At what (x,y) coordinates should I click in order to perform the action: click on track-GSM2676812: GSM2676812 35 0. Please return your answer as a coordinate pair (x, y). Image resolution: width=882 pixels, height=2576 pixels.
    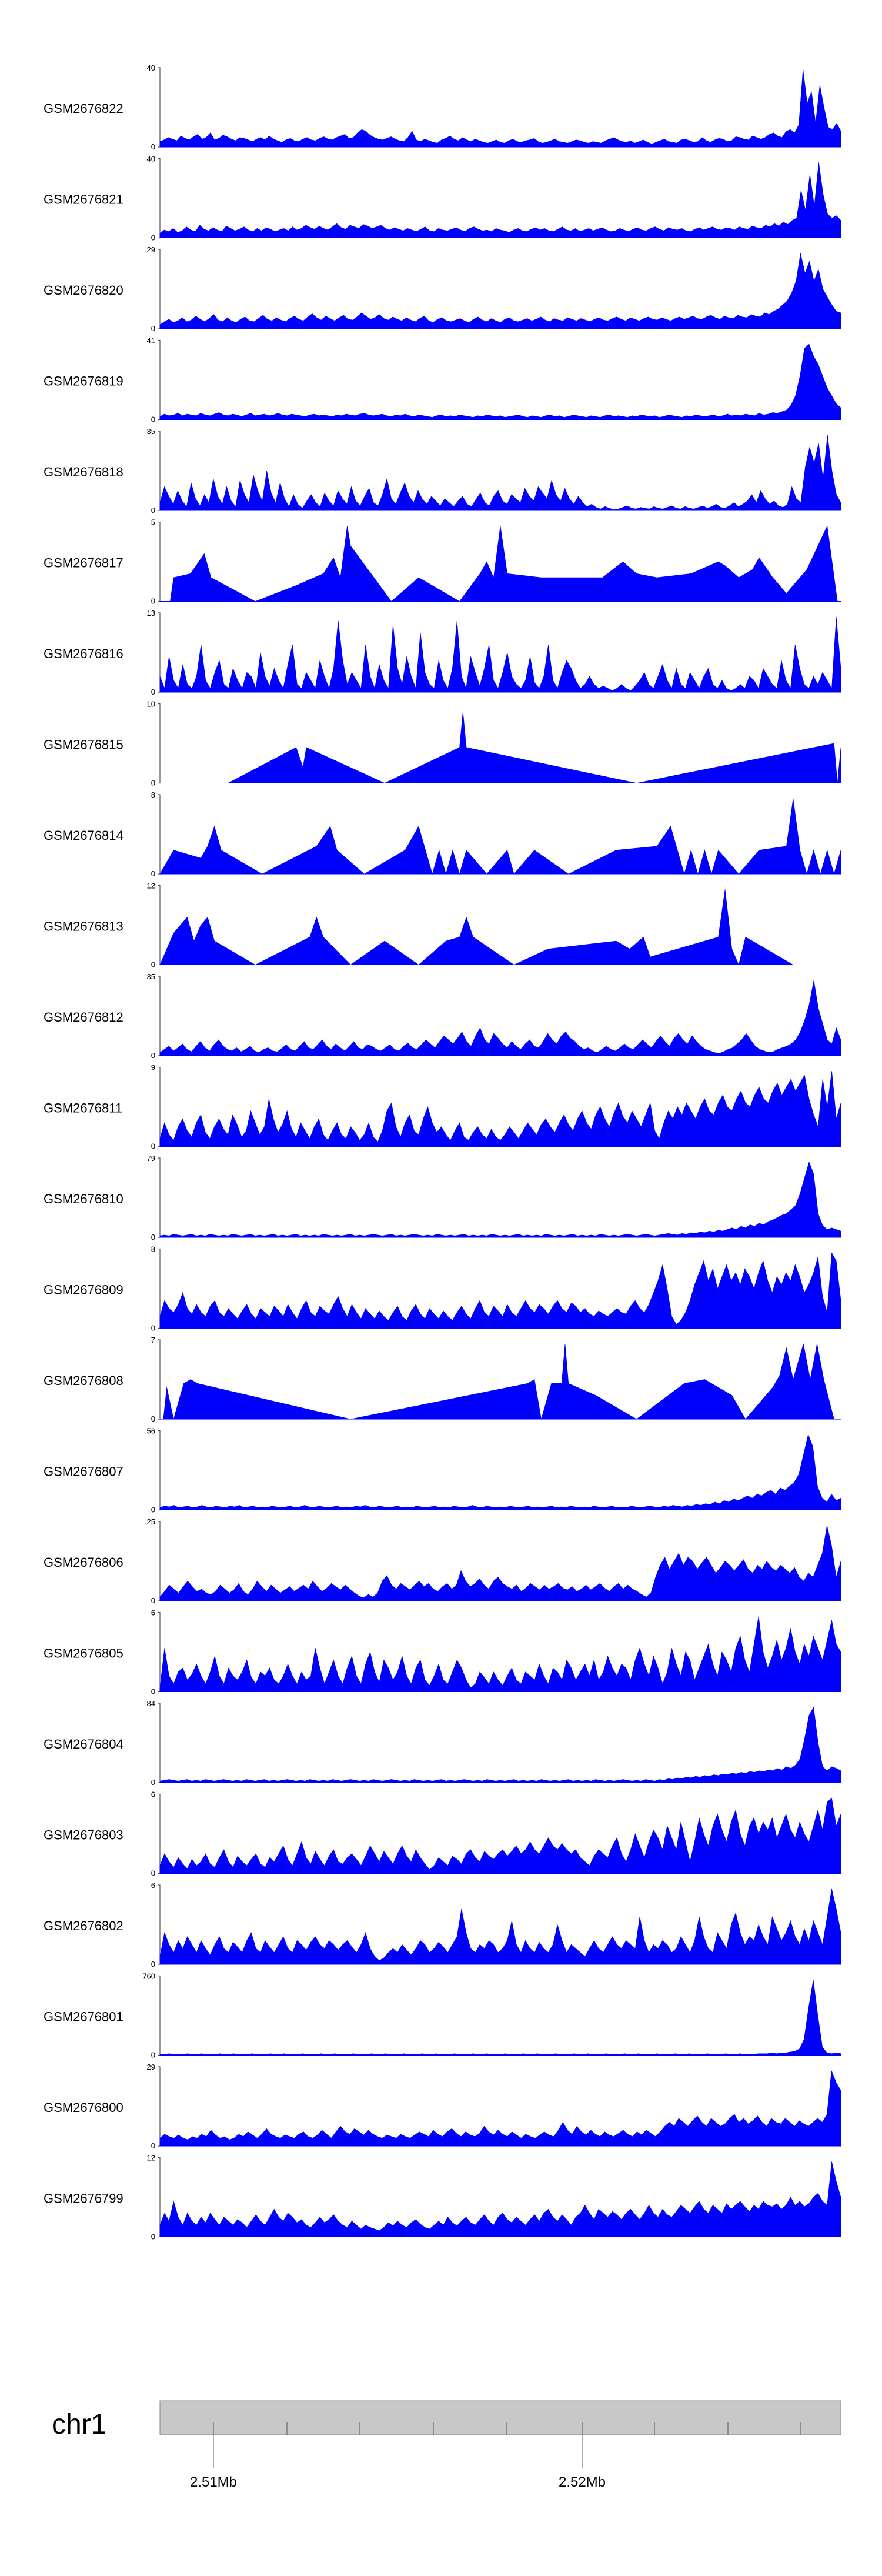
    Looking at the image, I should click on (442, 1016).